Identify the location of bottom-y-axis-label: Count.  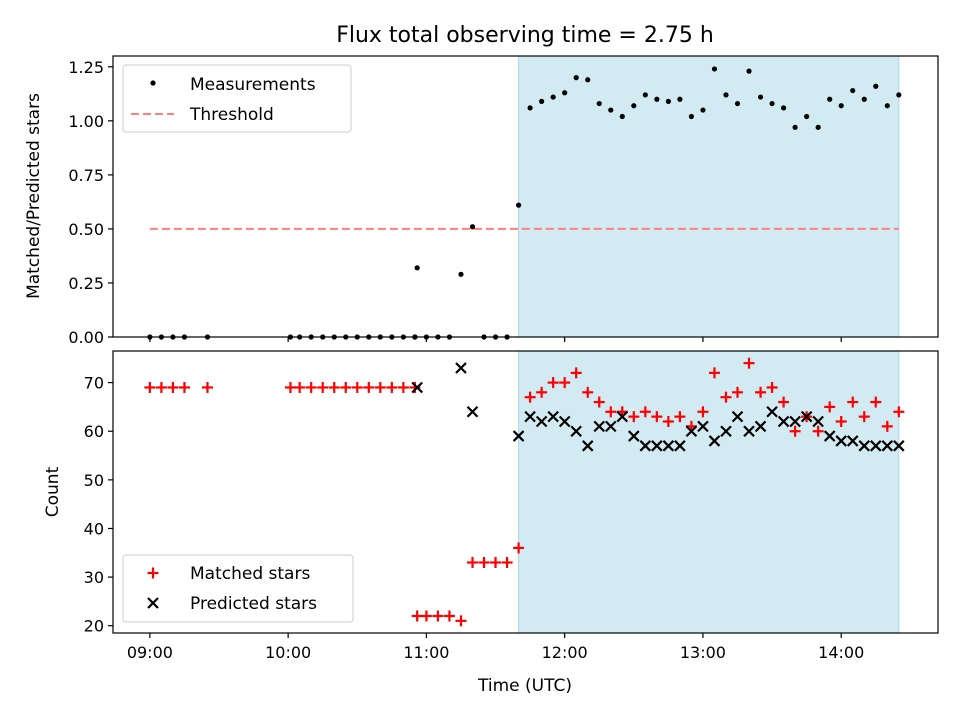
(53, 491).